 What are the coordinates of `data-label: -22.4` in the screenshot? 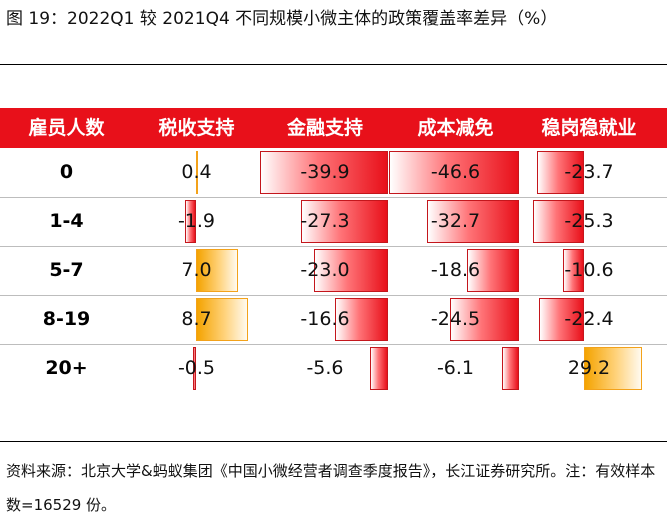 It's located at (589, 319).